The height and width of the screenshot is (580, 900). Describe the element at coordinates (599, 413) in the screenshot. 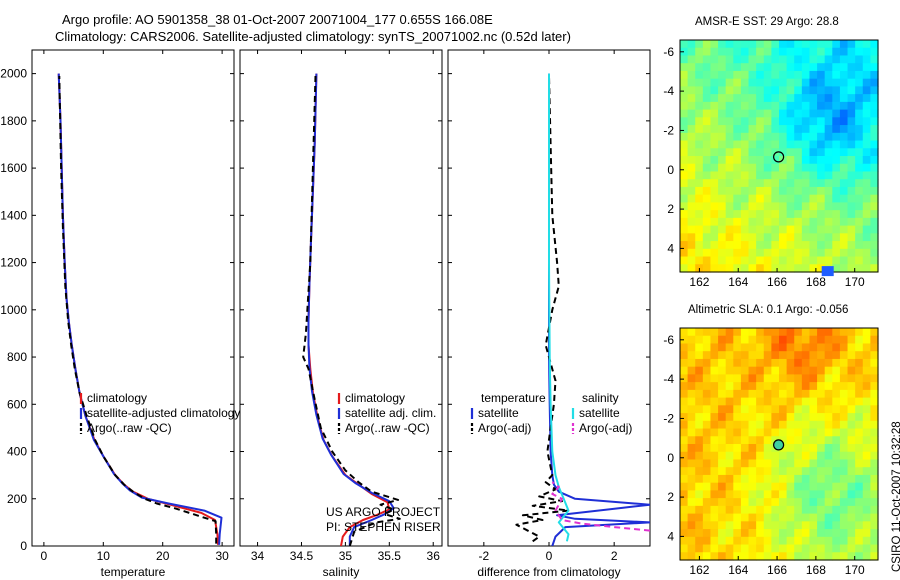

I see `difference-sal-legend-label: satellite` at that location.